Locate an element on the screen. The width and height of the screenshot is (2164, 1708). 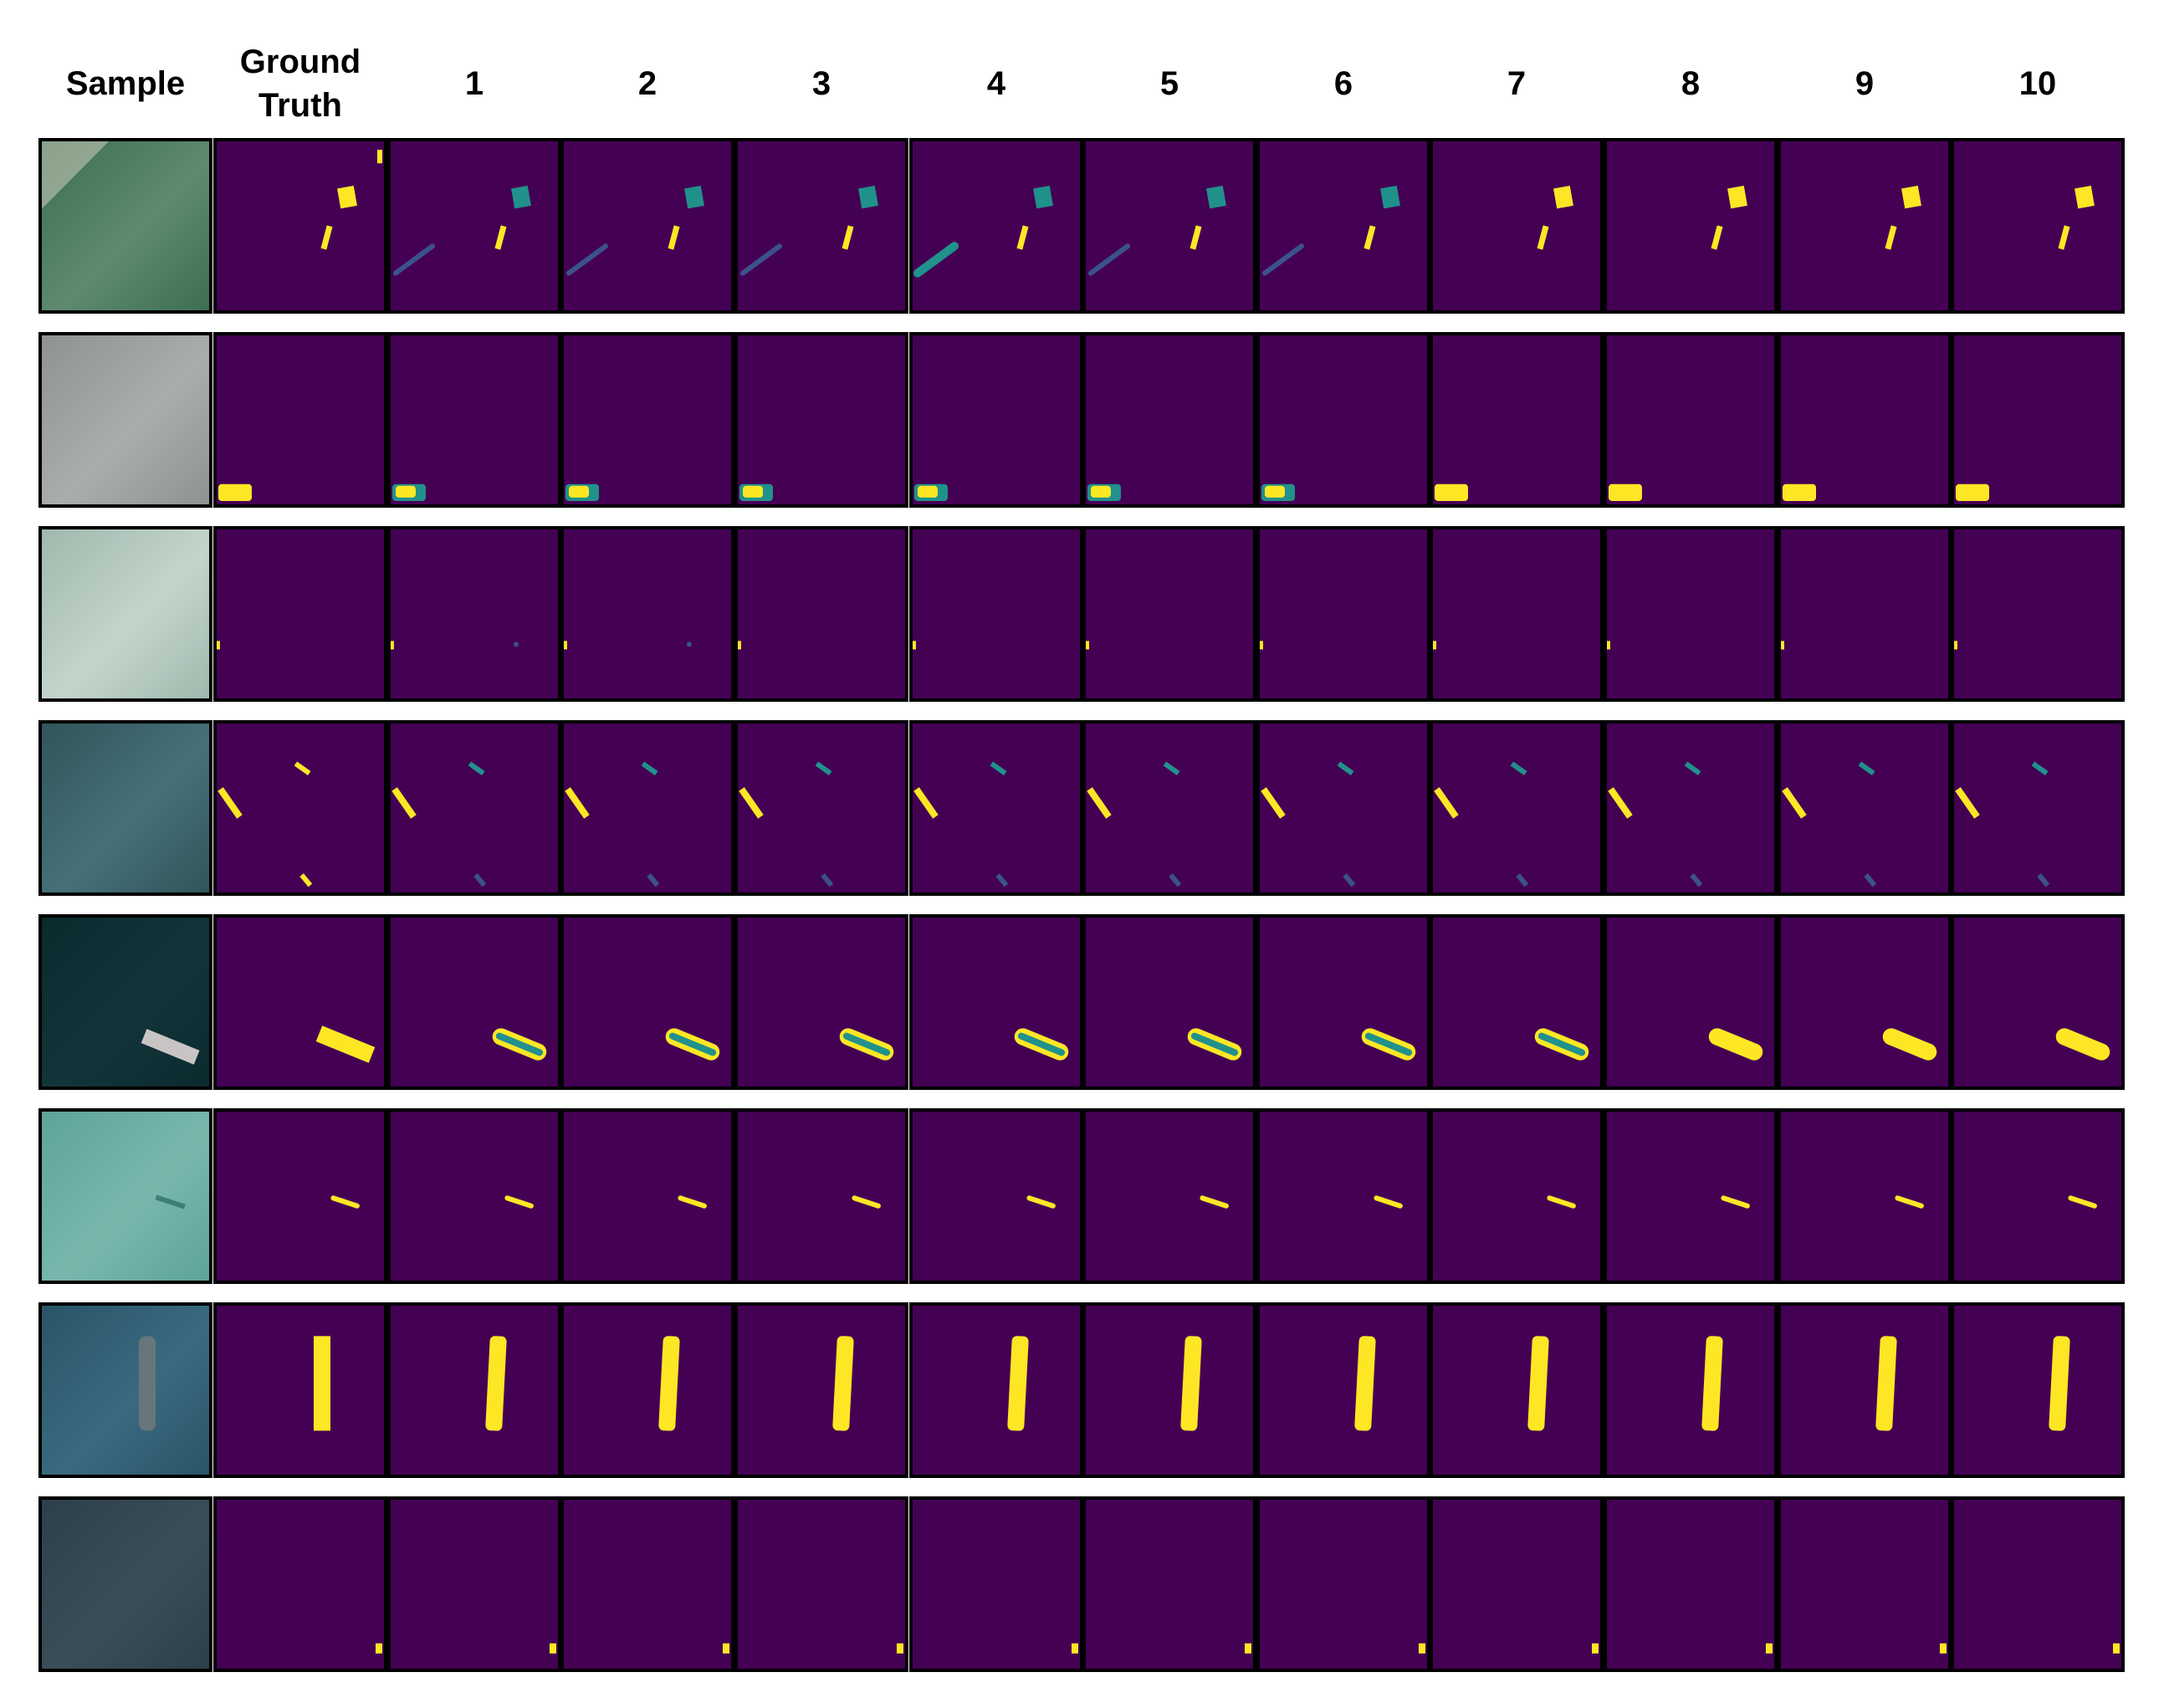
column-header-9: 8 is located at coordinates (1691, 83).